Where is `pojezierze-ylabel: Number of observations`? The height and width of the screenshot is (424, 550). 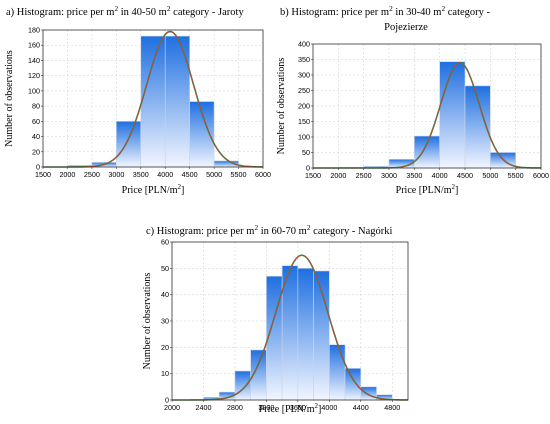
pojezierze-ylabel: Number of observations is located at coordinates (281, 106).